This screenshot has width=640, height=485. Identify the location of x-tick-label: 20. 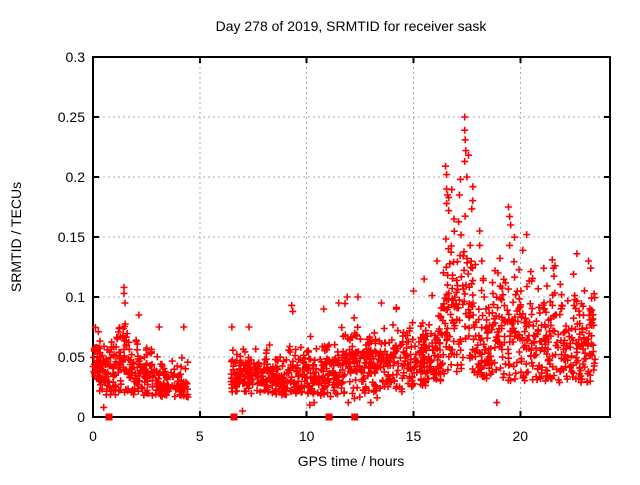
(520, 436).